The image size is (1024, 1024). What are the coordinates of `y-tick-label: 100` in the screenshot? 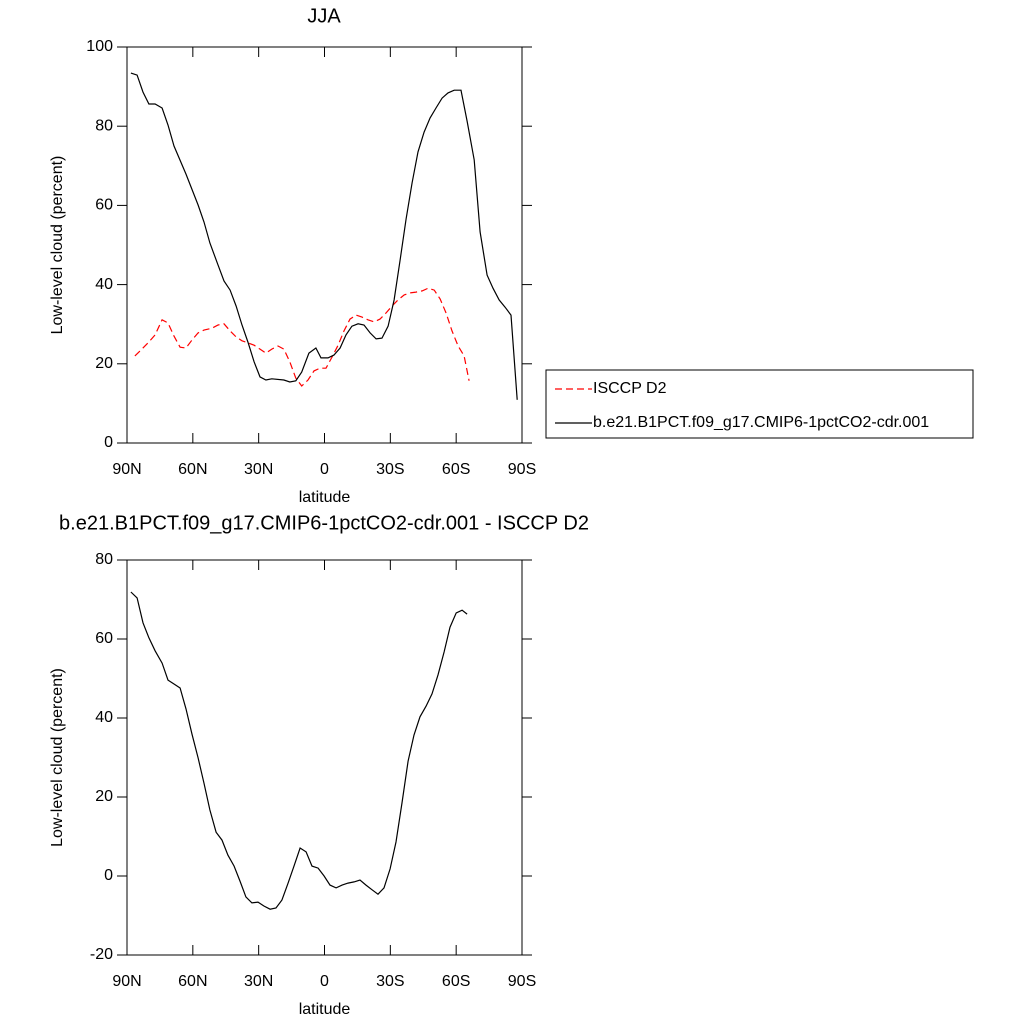 It's located at (99, 46).